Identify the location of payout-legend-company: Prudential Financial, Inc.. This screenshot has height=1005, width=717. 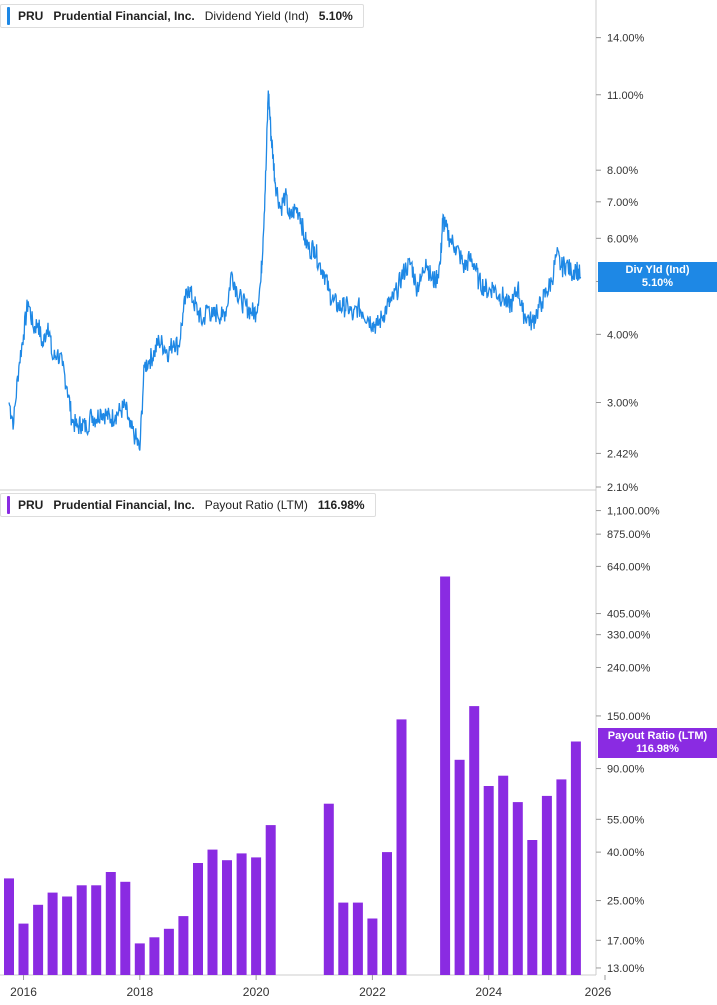
(124, 505).